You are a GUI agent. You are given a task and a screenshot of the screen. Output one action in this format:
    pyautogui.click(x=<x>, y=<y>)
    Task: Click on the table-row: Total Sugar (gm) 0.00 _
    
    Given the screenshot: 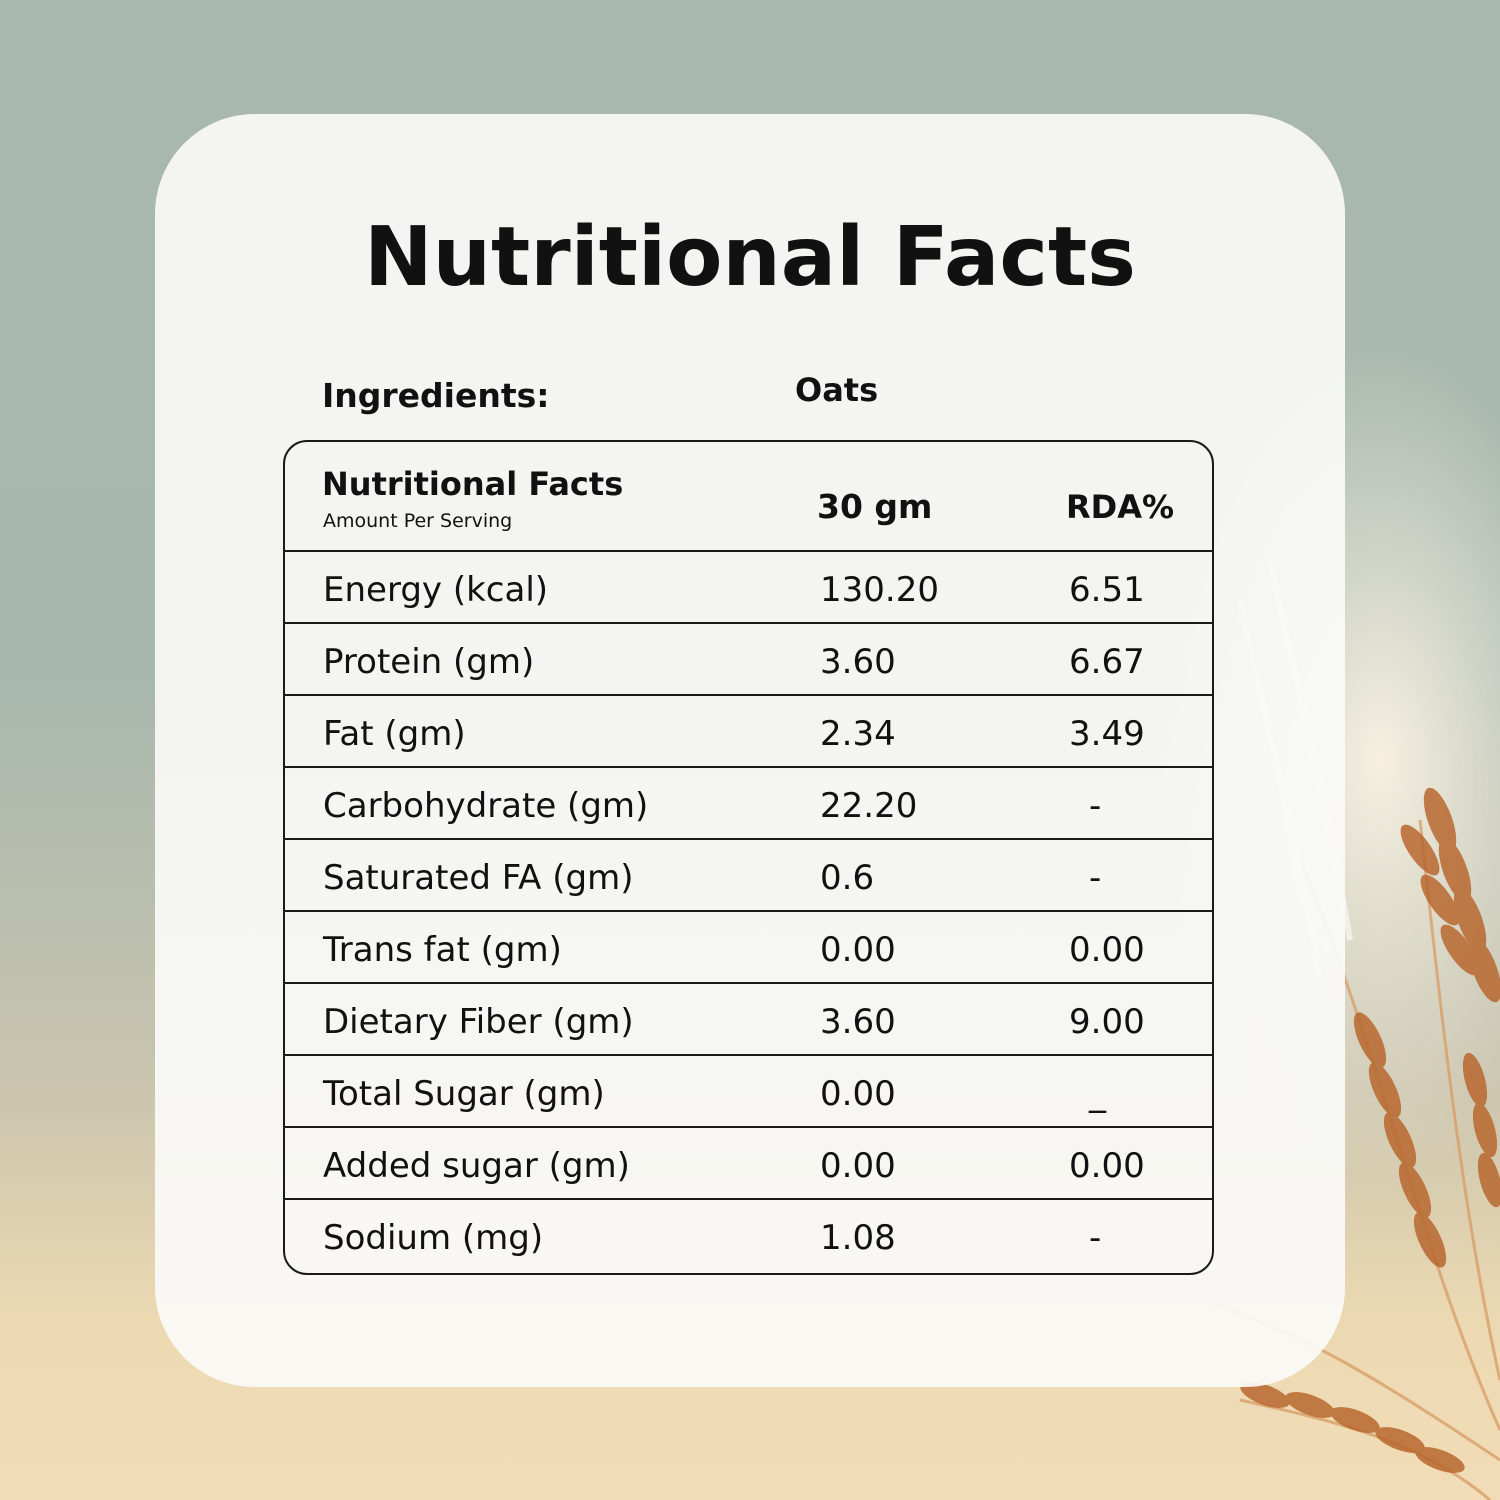 What is the action you would take?
    pyautogui.click(x=748, y=1092)
    